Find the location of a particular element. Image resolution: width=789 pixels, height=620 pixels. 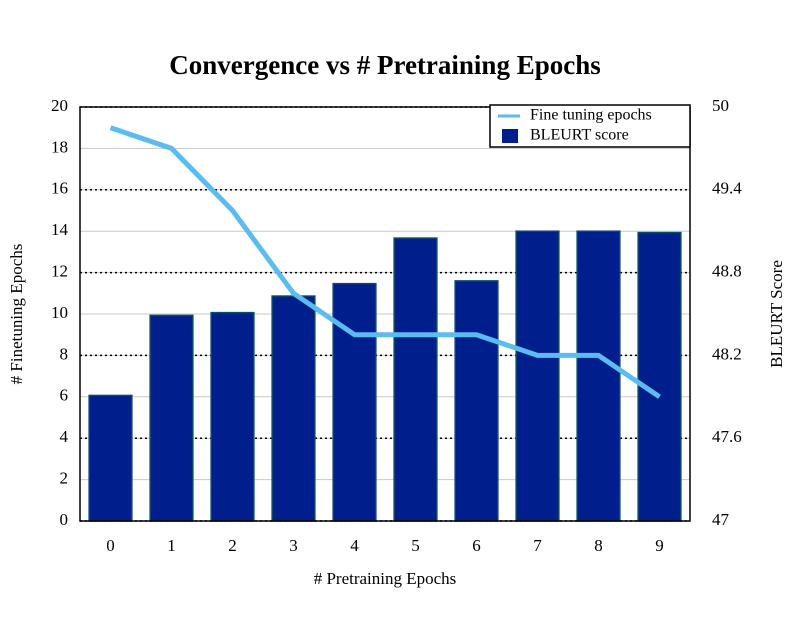

y-tick-label: 14 is located at coordinates (60, 229).